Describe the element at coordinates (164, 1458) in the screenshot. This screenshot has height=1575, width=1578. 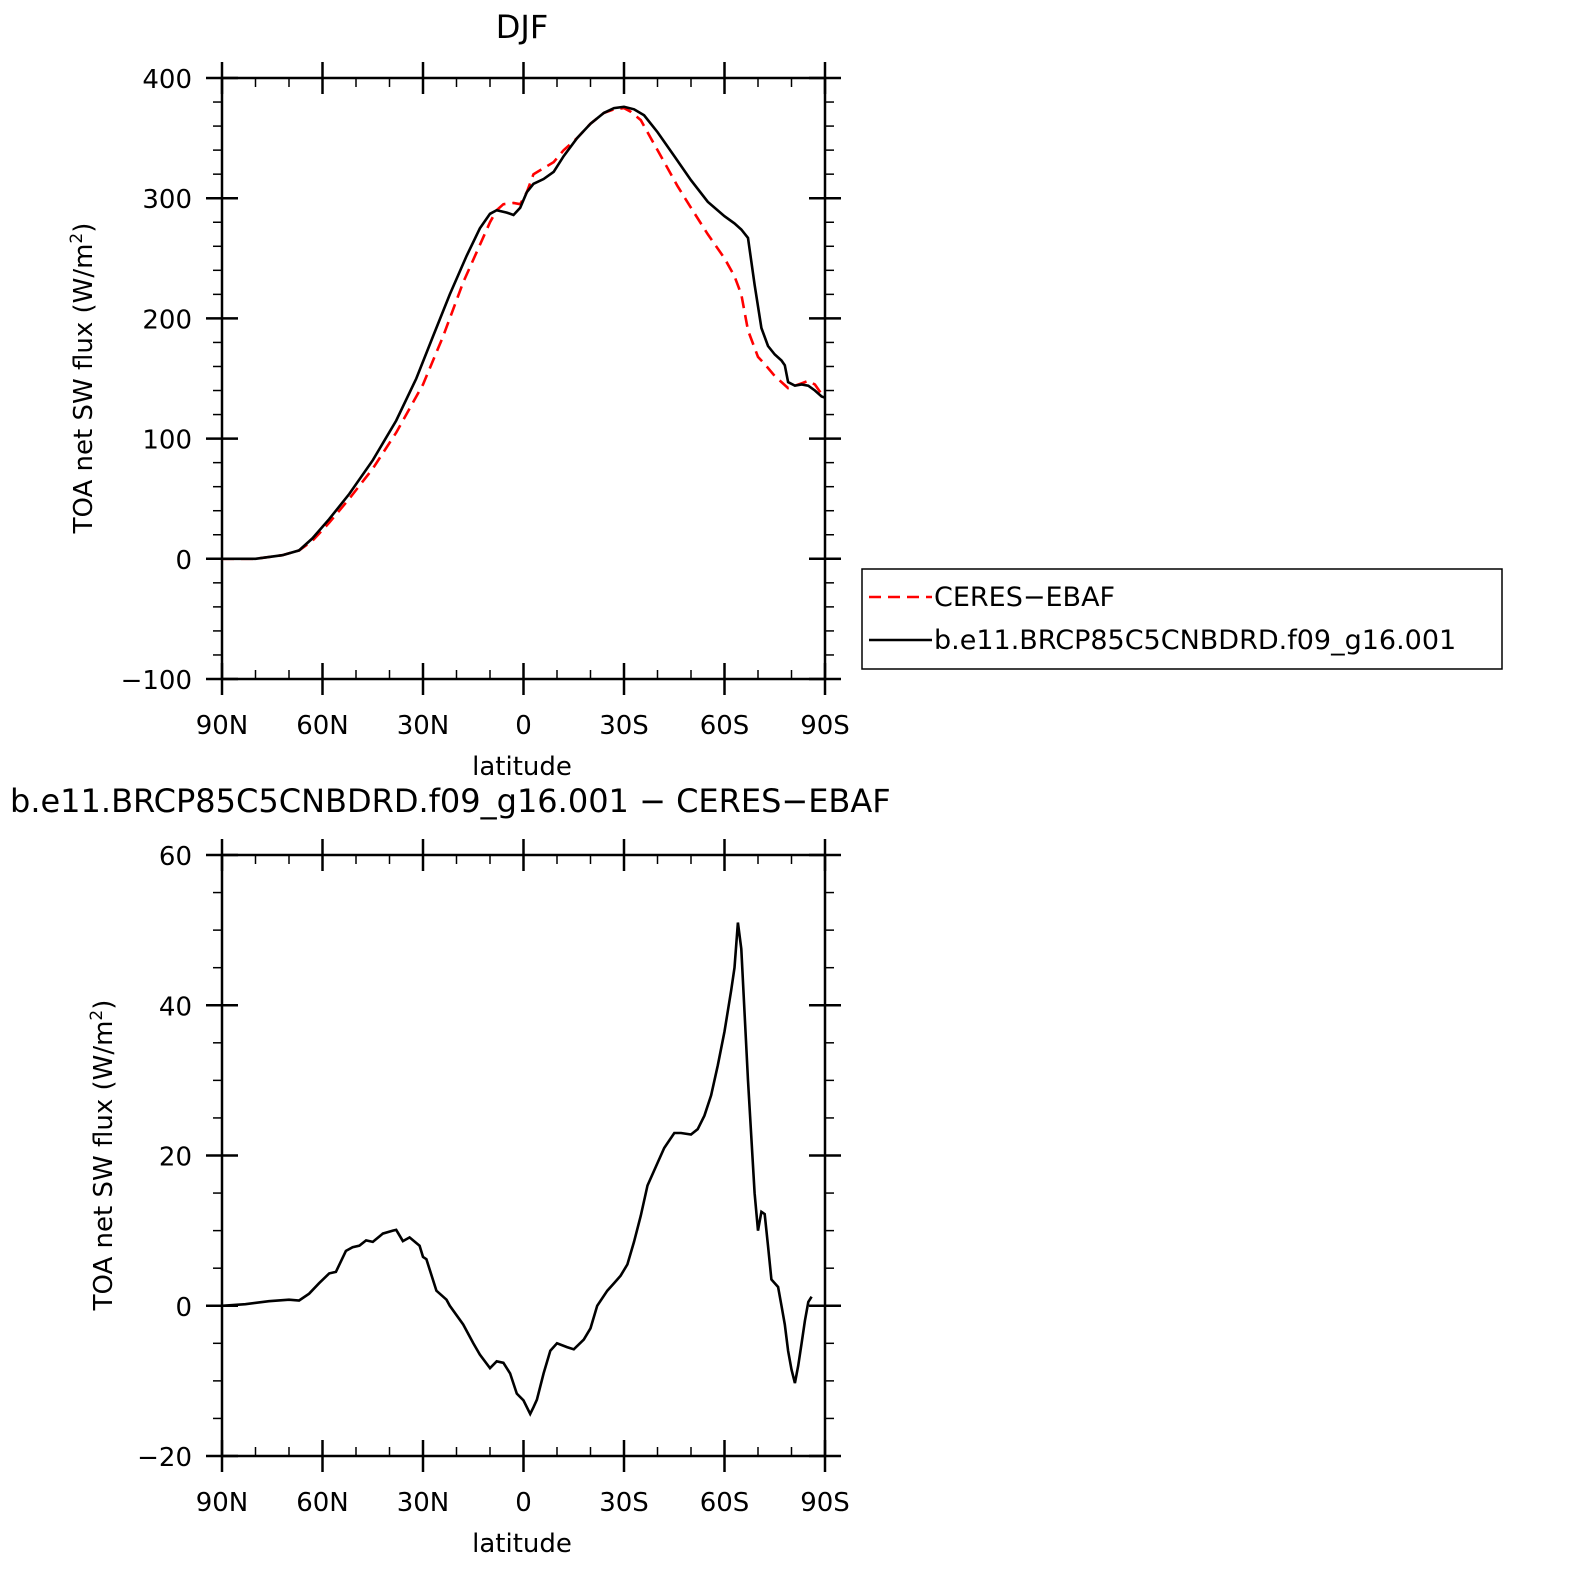
I see `y-tick-label: −20` at that location.